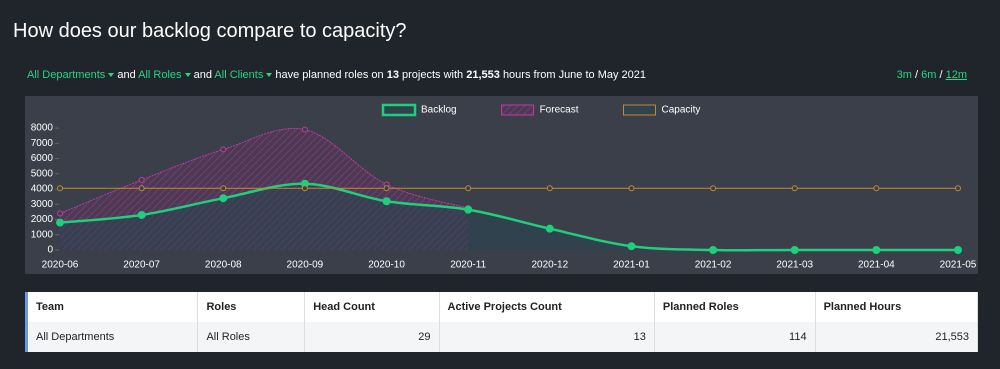 This screenshot has height=369, width=1000. I want to click on y-tick-label: 1000, so click(42, 234).